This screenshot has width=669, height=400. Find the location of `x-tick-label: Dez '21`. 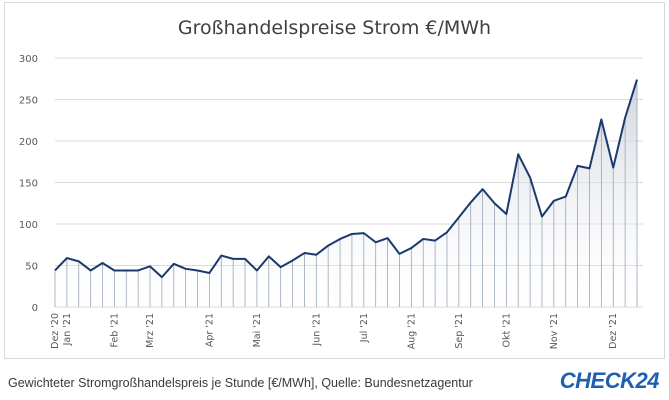

x-tick-label: Dez '21 is located at coordinates (613, 331).